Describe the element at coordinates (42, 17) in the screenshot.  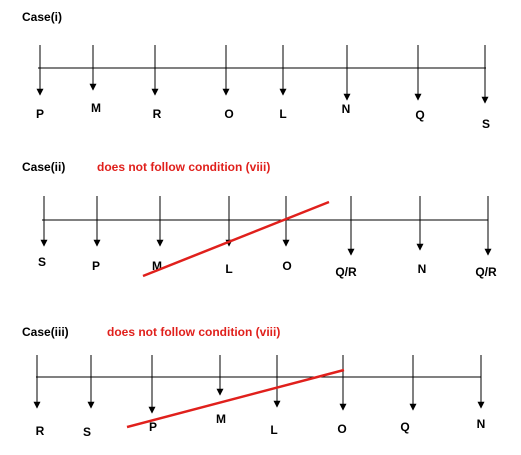
I see `case-title: Case(i)` at that location.